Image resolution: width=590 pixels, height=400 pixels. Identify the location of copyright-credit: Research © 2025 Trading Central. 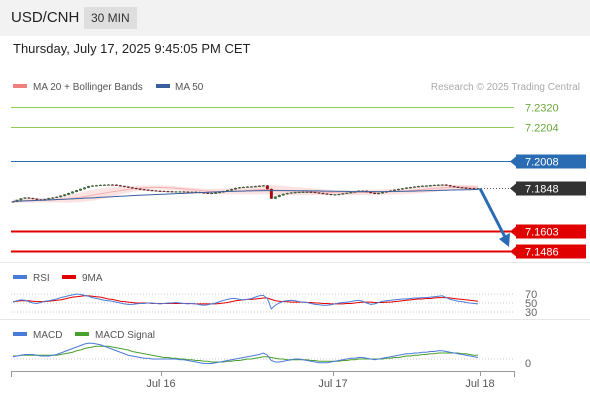
(505, 87).